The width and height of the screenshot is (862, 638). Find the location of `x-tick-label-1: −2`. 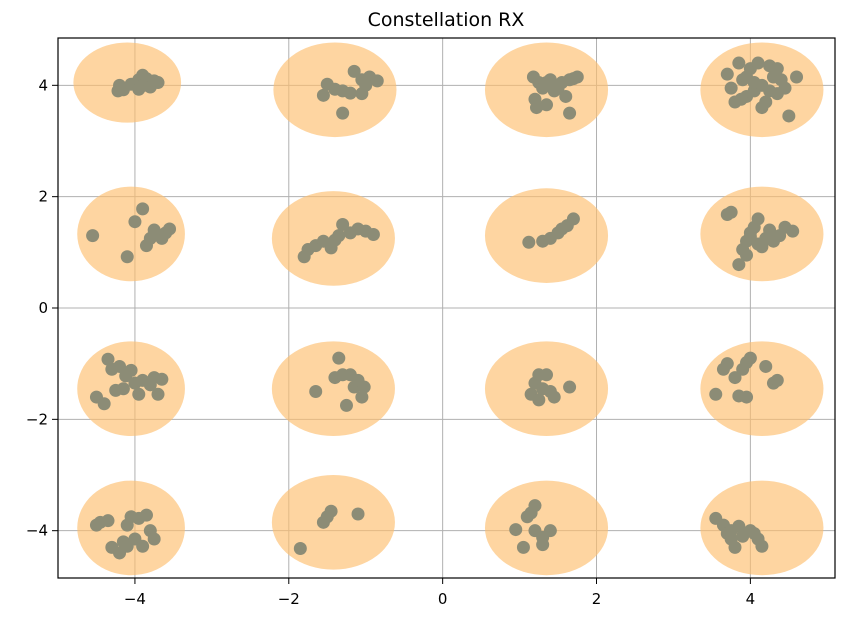

x-tick-label-1: −2 is located at coordinates (289, 599).